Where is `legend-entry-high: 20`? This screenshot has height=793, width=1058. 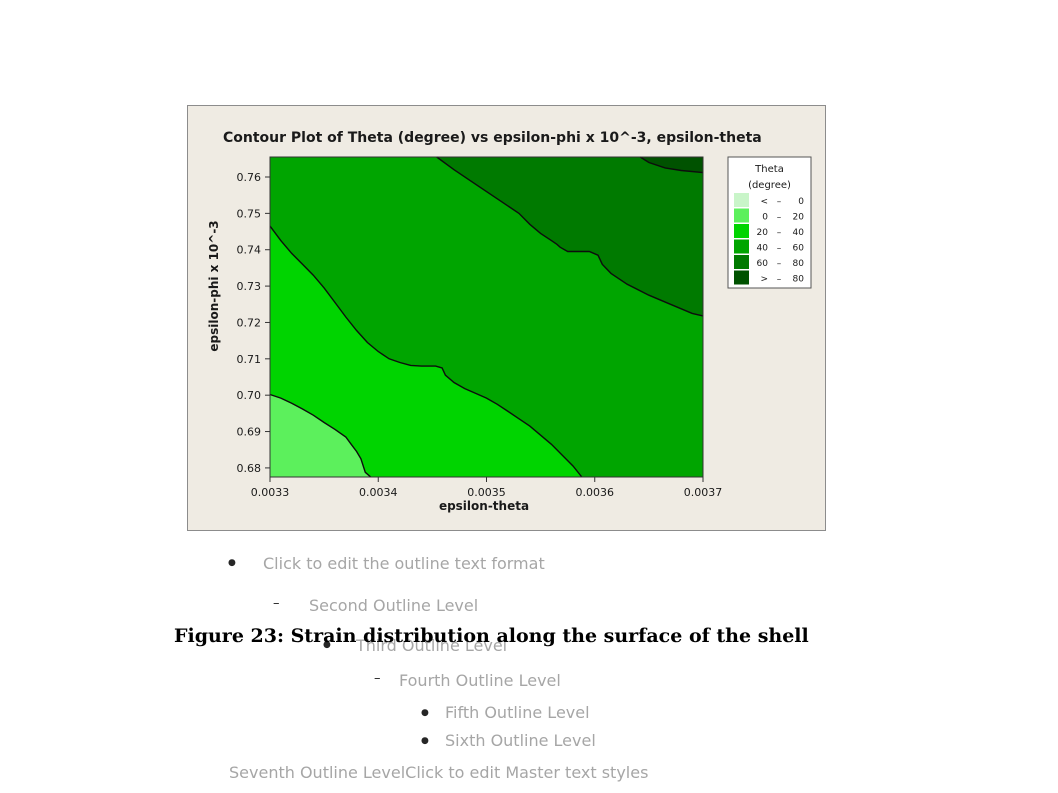
legend-entry-high: 20 is located at coordinates (799, 218).